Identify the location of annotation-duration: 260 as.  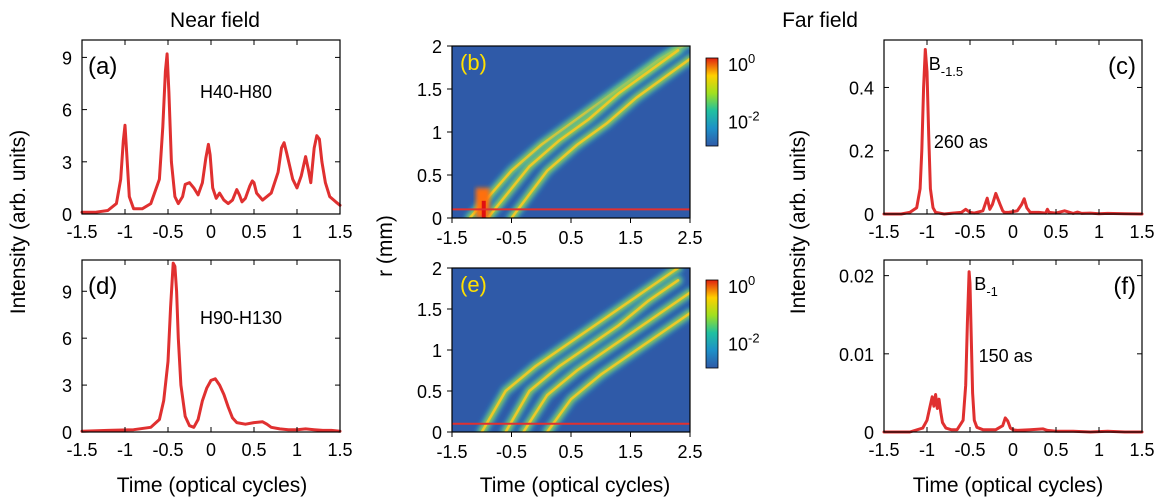
(961, 142).